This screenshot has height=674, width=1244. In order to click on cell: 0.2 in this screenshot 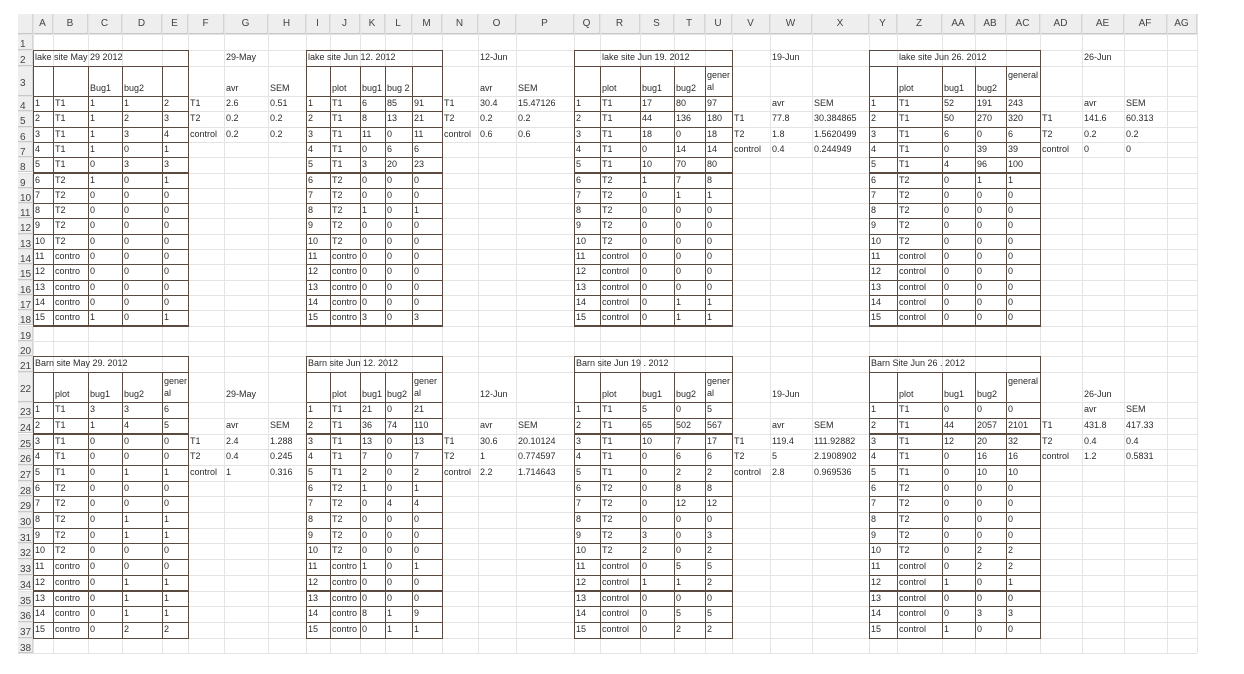, I will do `click(232, 133)`.